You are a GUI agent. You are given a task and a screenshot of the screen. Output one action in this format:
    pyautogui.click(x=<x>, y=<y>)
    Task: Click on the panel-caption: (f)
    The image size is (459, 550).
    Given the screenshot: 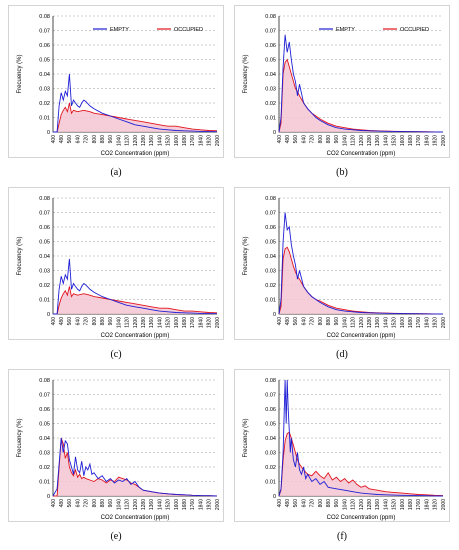 What is the action you would take?
    pyautogui.click(x=342, y=536)
    